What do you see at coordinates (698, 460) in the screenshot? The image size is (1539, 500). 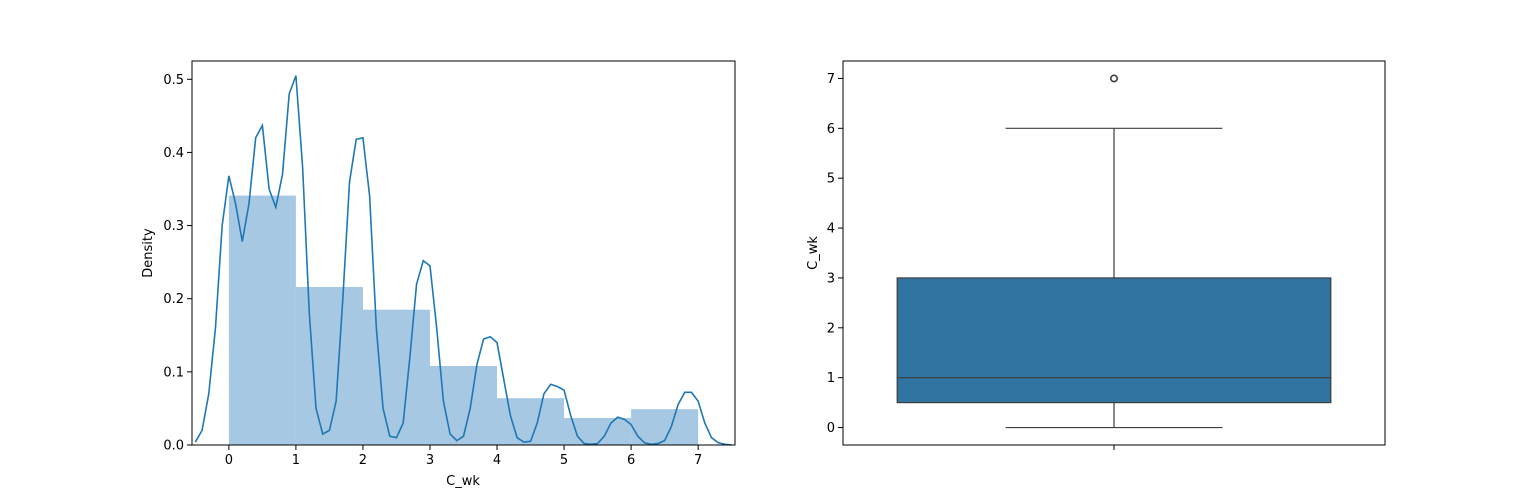 I see `x-tick-label: 7` at bounding box center [698, 460].